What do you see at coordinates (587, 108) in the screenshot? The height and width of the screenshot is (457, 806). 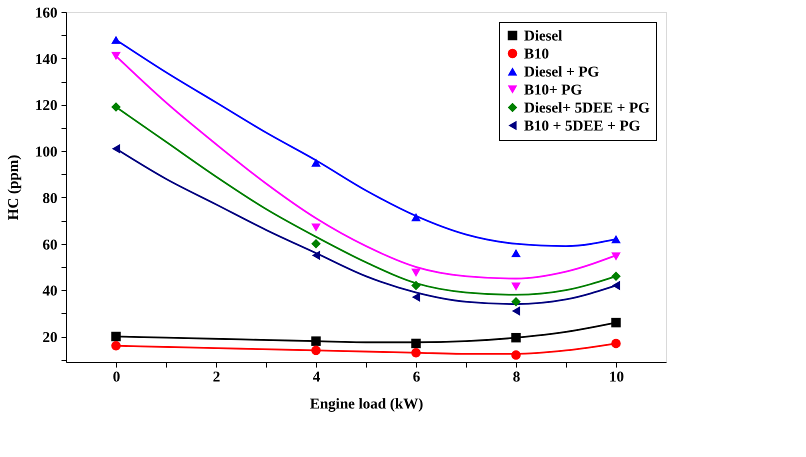 I see `legend-label: Diesel+ 5DEE + PG` at bounding box center [587, 108].